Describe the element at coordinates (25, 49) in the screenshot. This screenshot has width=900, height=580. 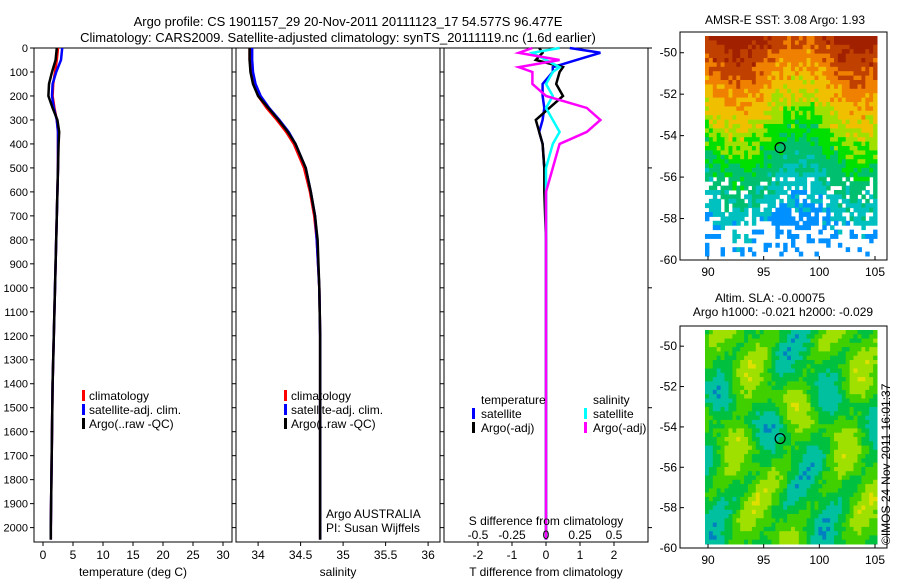
I see `y-tick-label: 0` at that location.